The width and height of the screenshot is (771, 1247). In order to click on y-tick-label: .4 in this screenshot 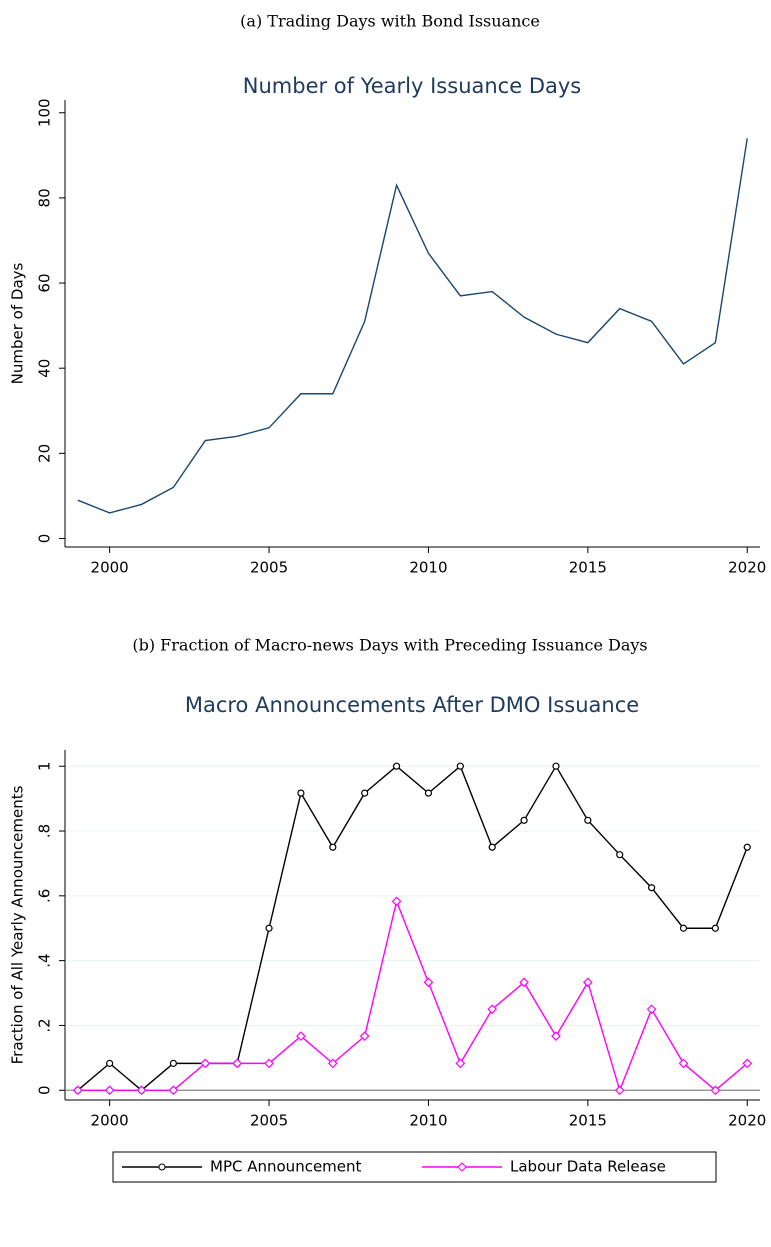, I will do `click(45, 960)`.